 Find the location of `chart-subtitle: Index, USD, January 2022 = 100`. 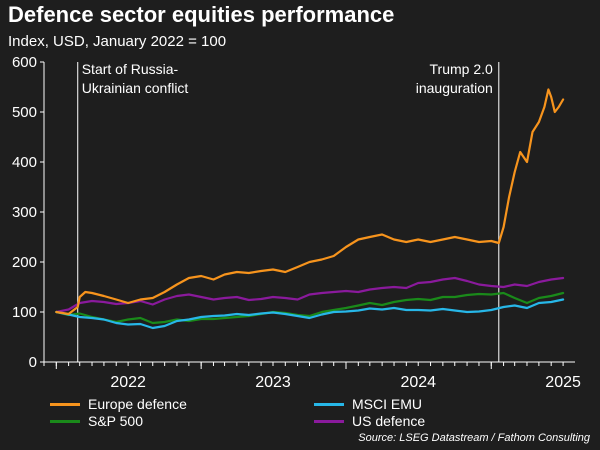

chart-subtitle: Index, USD, January 2022 = 100 is located at coordinates (117, 41).